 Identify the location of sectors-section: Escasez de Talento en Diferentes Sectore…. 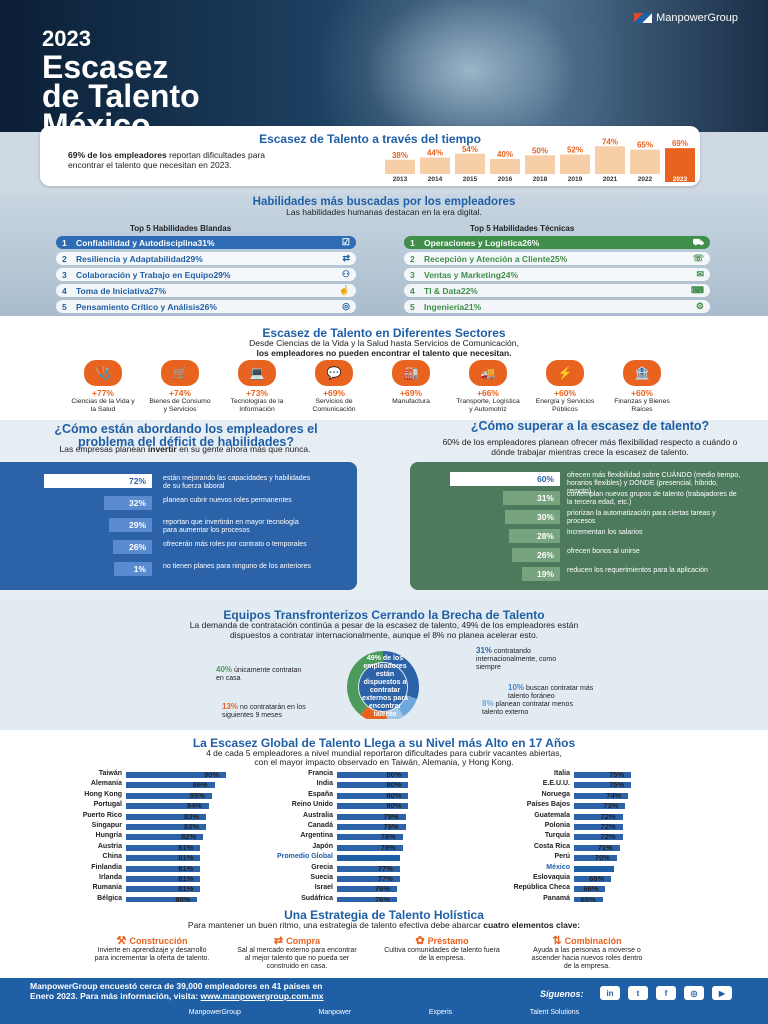
(384, 368).